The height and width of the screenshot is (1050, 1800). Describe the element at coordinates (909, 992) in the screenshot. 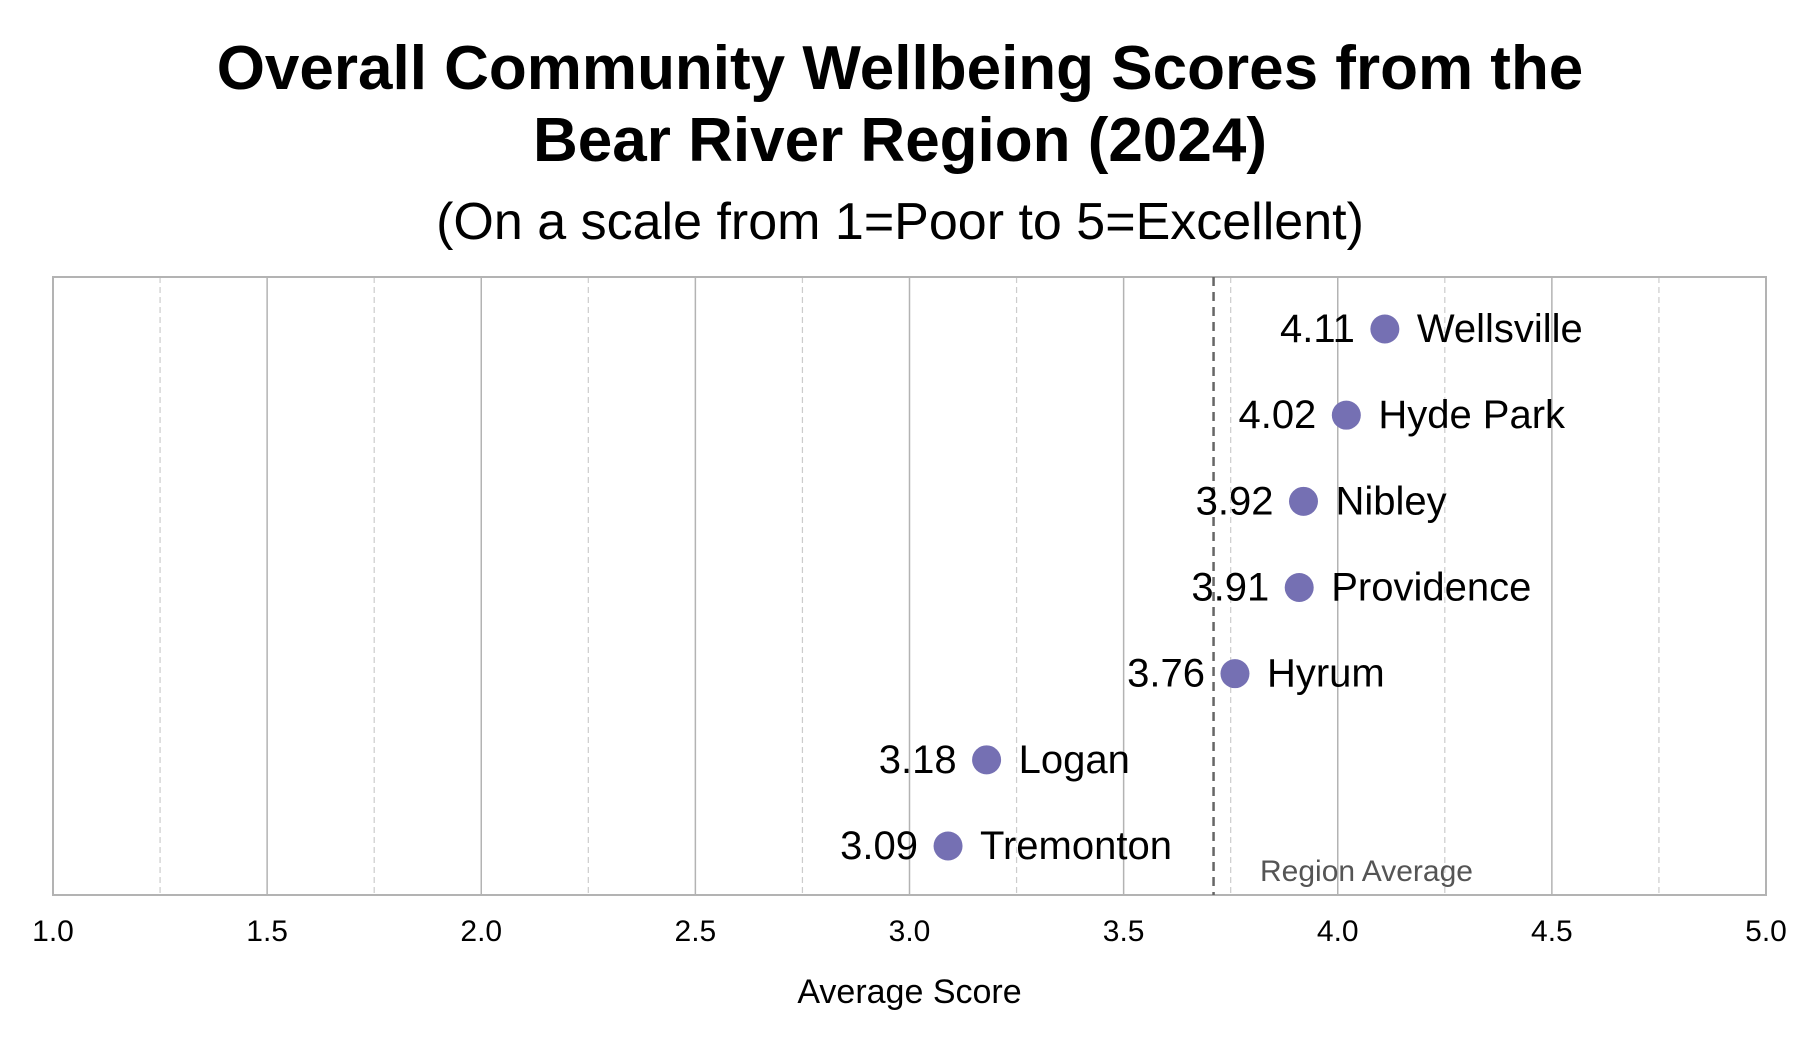

I see `x-axis-label: Average Score` at that location.